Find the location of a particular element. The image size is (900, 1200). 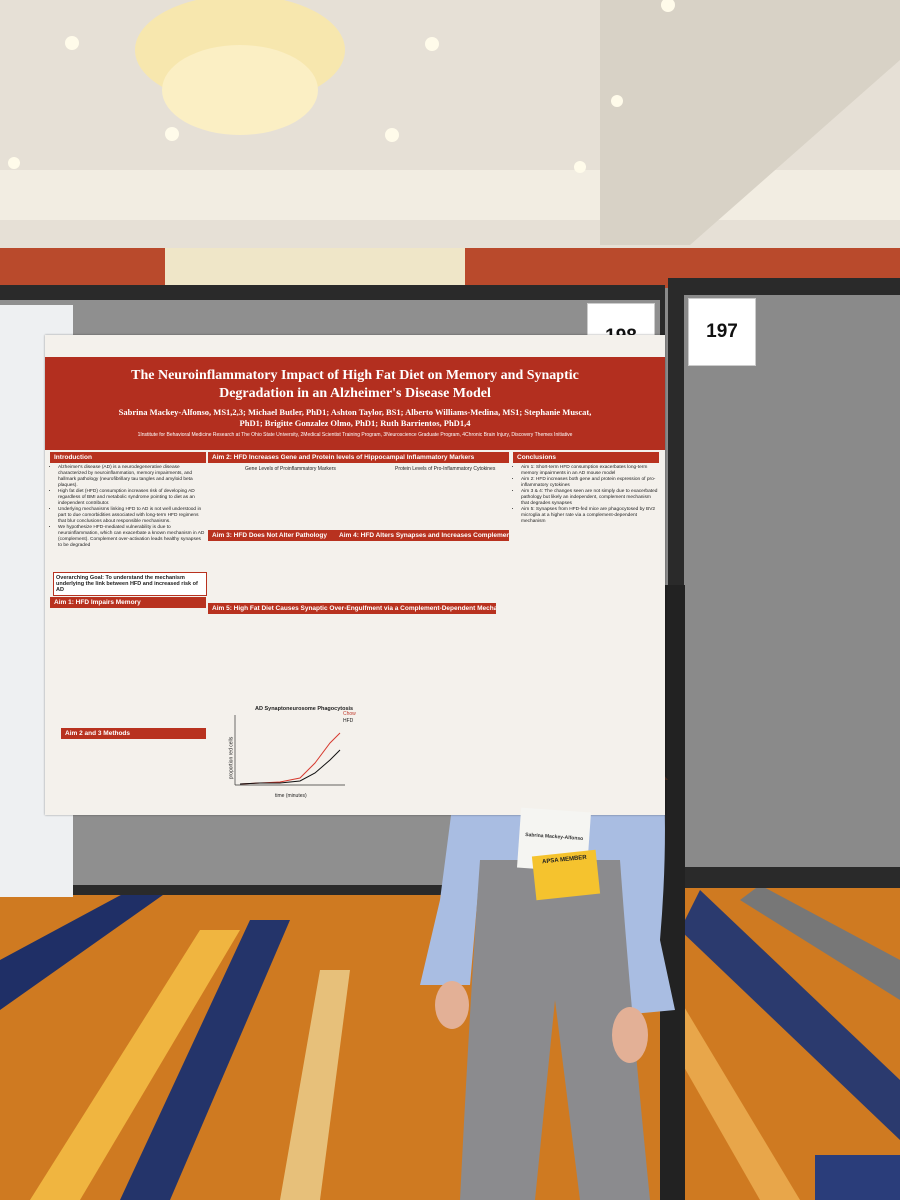

section-heading: Aim 2 and 3 Methods is located at coordinates (133, 733).